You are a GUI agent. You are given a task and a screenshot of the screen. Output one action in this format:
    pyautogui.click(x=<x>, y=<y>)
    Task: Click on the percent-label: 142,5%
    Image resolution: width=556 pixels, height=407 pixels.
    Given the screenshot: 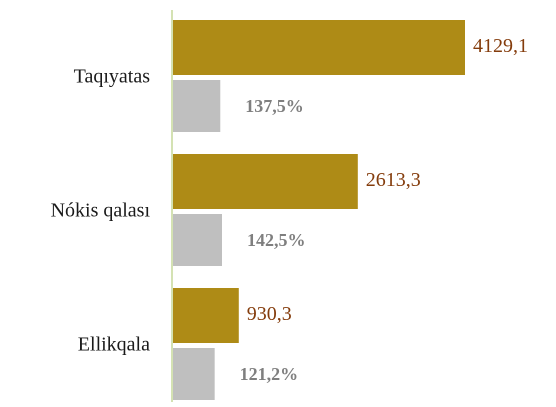 What is the action you would take?
    pyautogui.click(x=276, y=240)
    